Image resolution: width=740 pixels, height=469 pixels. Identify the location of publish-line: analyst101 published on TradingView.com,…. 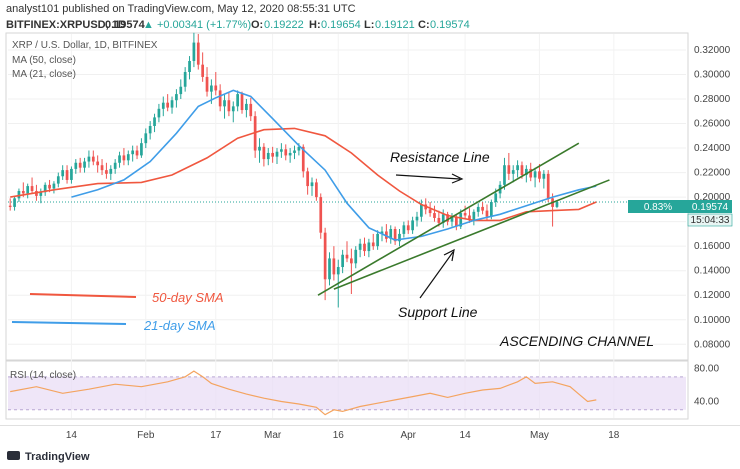
(181, 9).